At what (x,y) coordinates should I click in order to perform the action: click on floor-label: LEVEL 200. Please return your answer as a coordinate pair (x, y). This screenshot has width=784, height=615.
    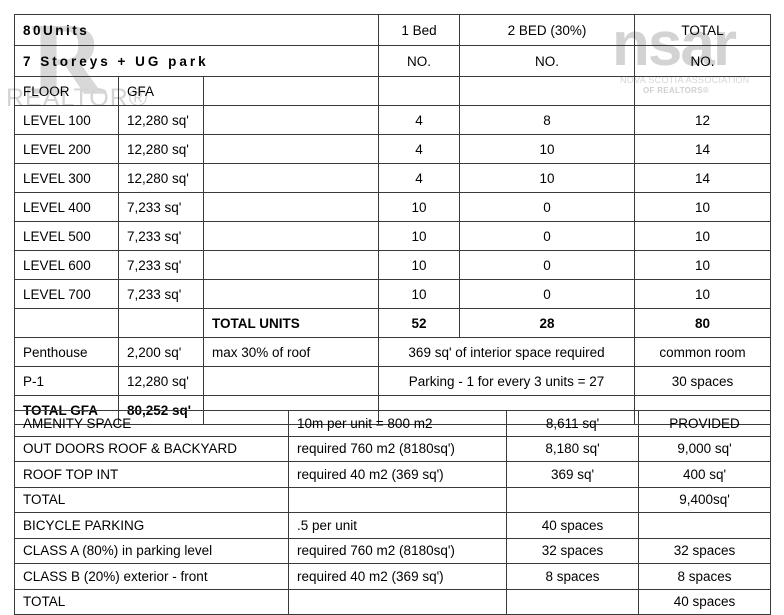
    Looking at the image, I should click on (66, 149).